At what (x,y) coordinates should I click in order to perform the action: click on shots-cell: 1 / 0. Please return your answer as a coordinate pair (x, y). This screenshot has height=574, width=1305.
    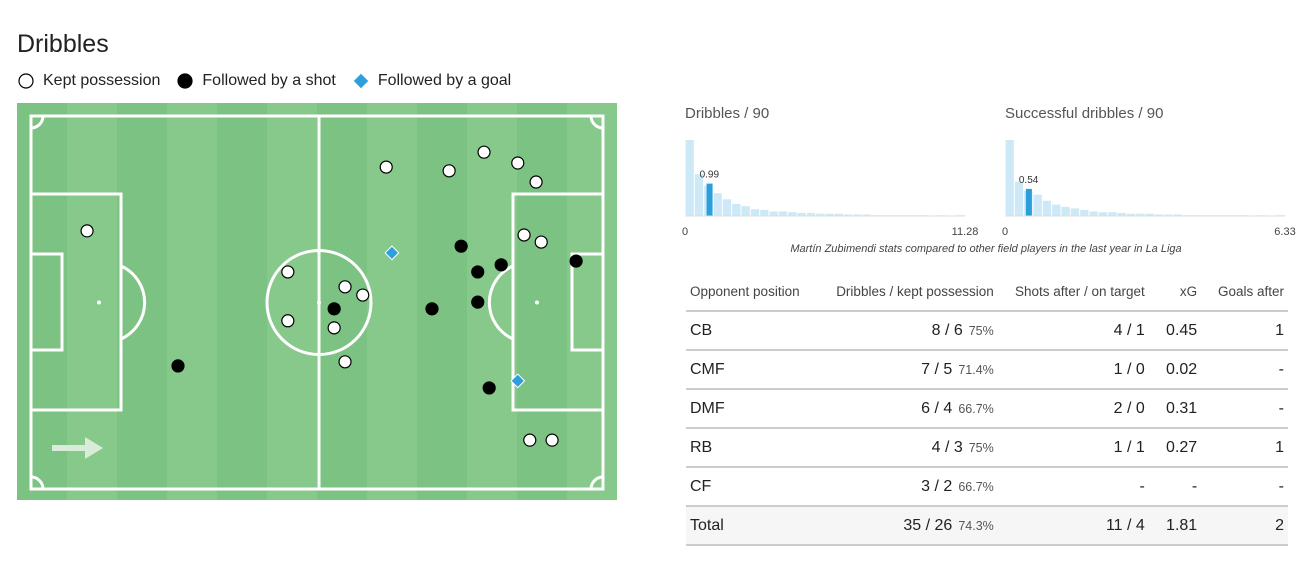
    Looking at the image, I should click on (1073, 370).